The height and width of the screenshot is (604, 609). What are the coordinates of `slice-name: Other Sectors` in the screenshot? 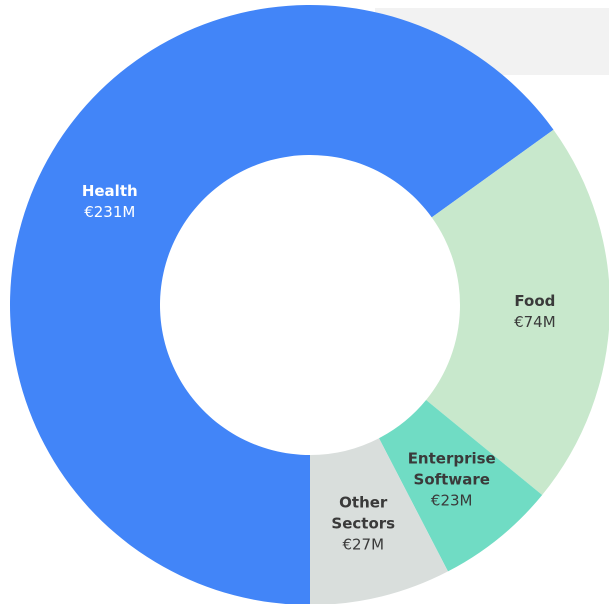 It's located at (363, 513).